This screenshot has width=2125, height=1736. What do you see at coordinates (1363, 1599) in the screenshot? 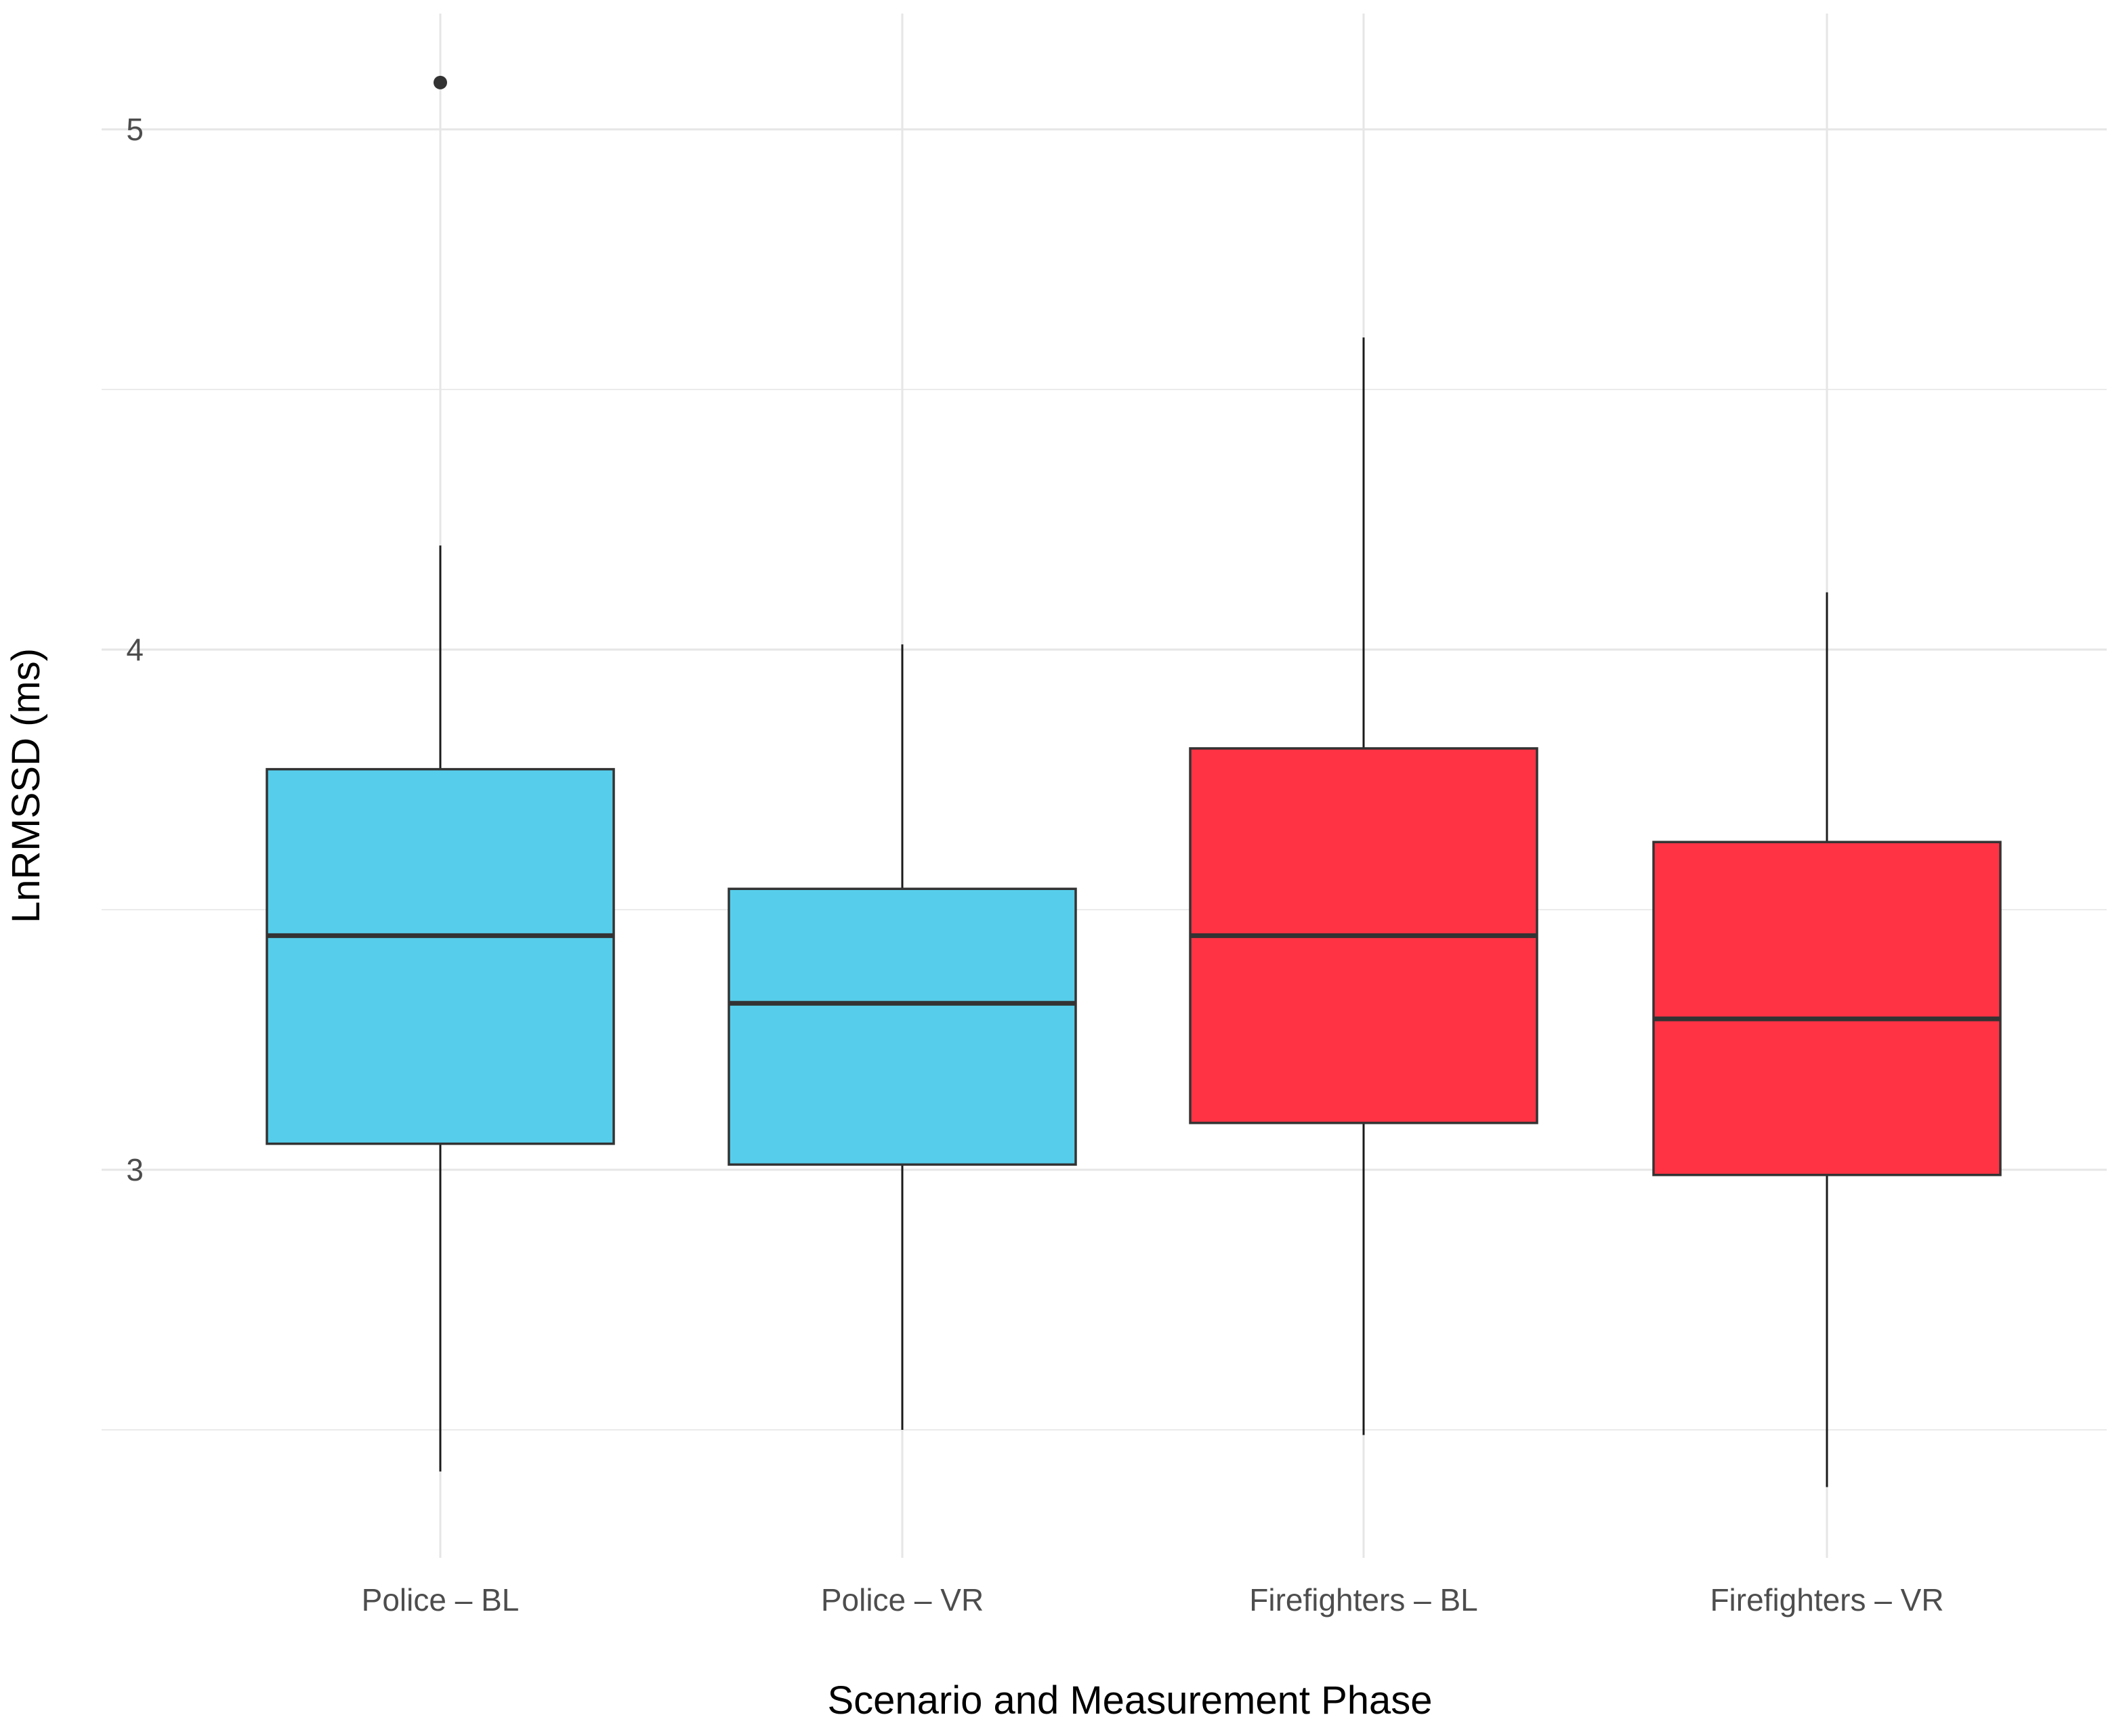
I see `x-tick-label: Firefighters – BL` at bounding box center [1363, 1599].